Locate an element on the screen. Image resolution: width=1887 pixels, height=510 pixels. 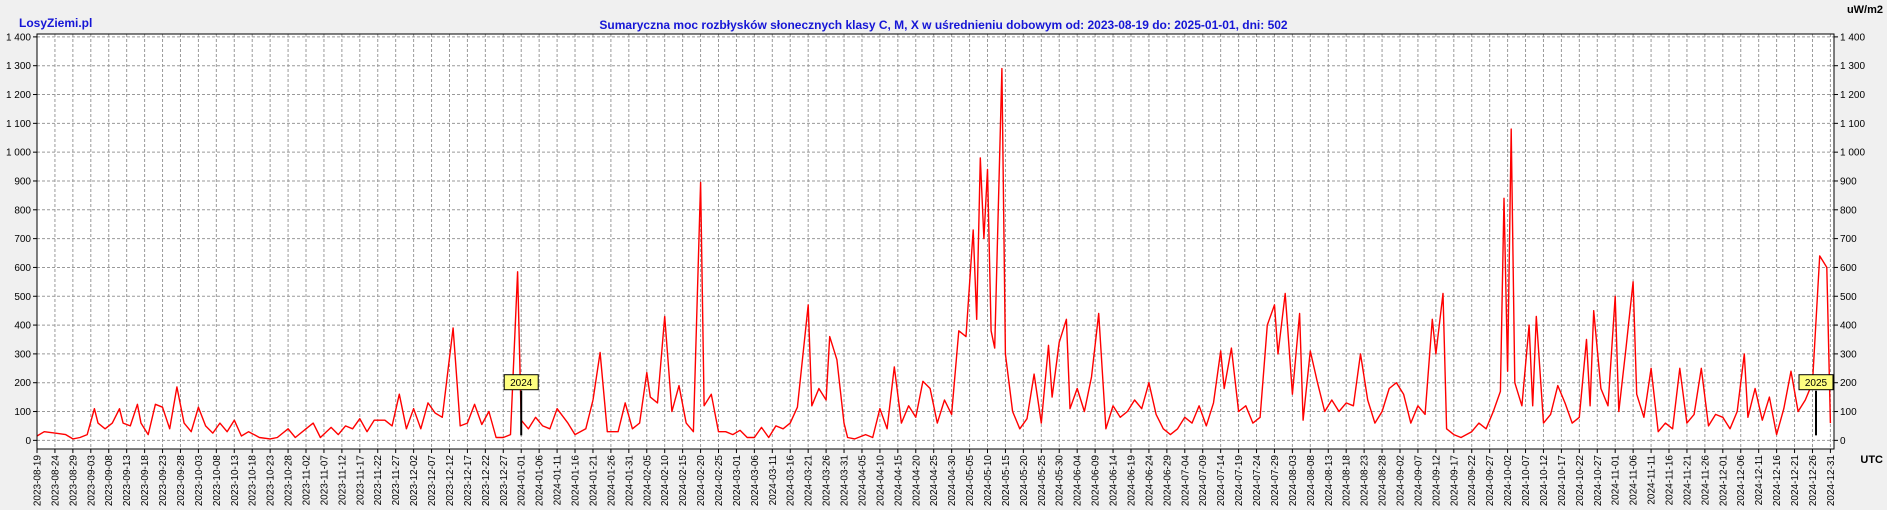
x-tick-label: 2023-11-17 is located at coordinates (360, 480).